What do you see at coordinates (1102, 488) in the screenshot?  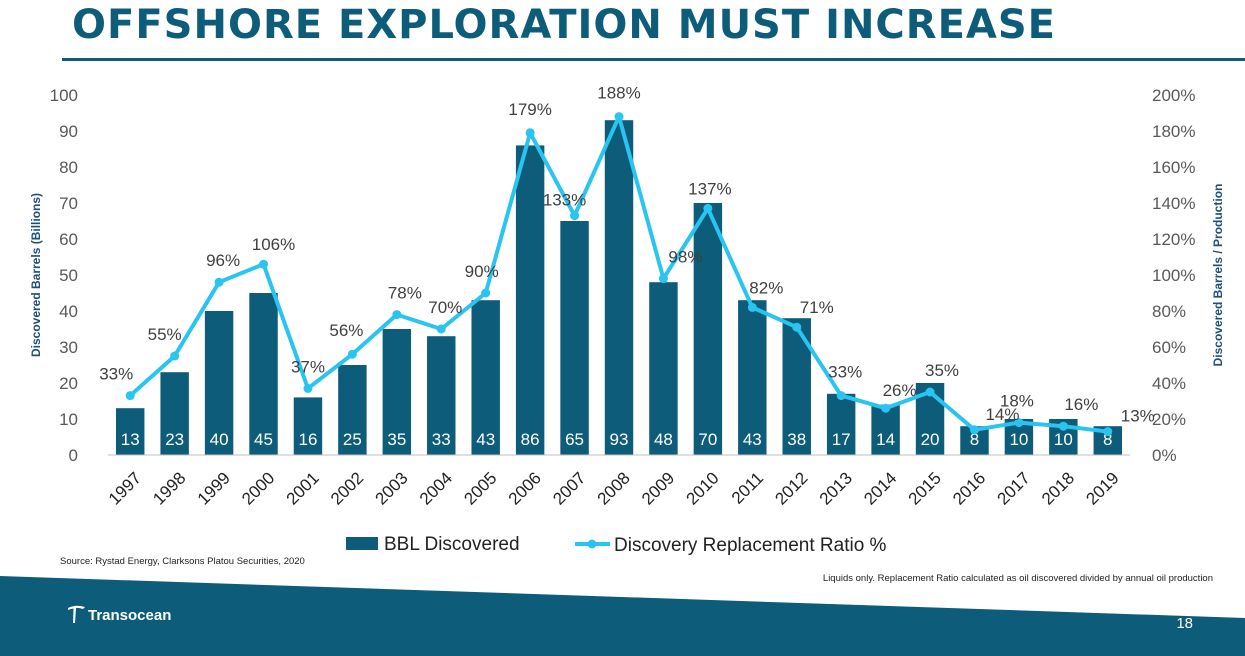 I see `x-tick-label: 2019` at bounding box center [1102, 488].